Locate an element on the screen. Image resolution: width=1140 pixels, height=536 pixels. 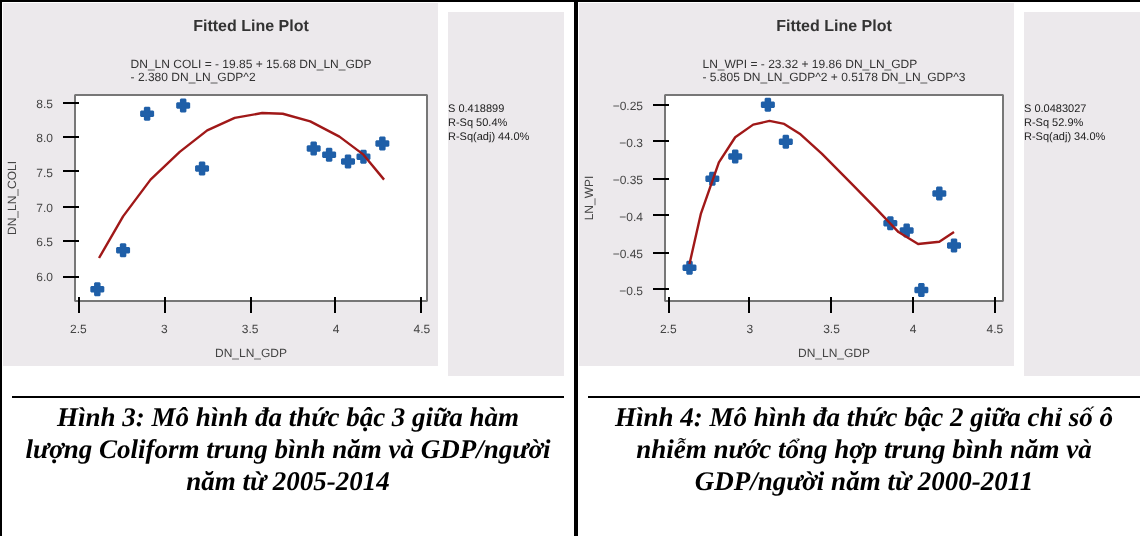
text: Hình 3: Mô hình đa thức bậc 3 giữa hàm lượng Coliform trung bình năm và GDP/người năm từ 2005-2014 is located at coordinates (288, 450).